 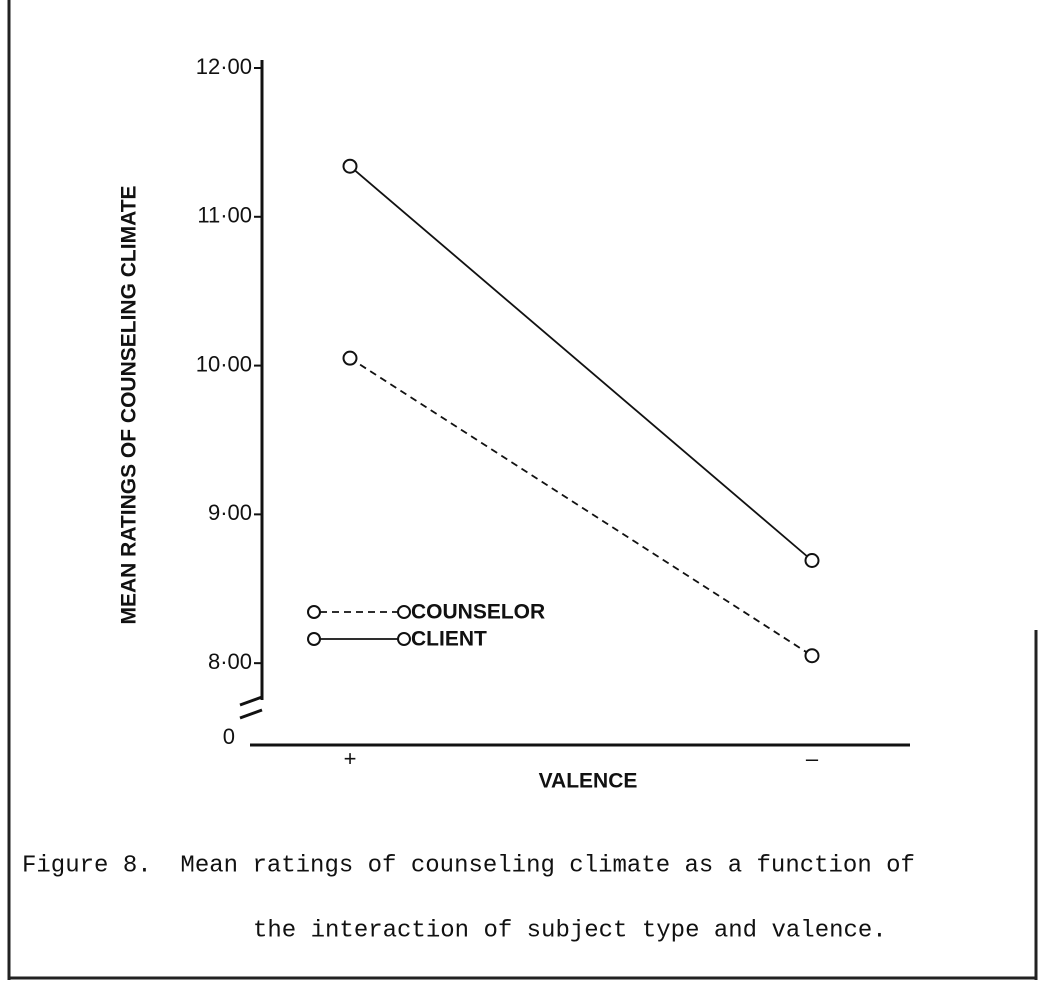 What do you see at coordinates (230, 661) in the screenshot?
I see `y-tick-label: 8·00` at bounding box center [230, 661].